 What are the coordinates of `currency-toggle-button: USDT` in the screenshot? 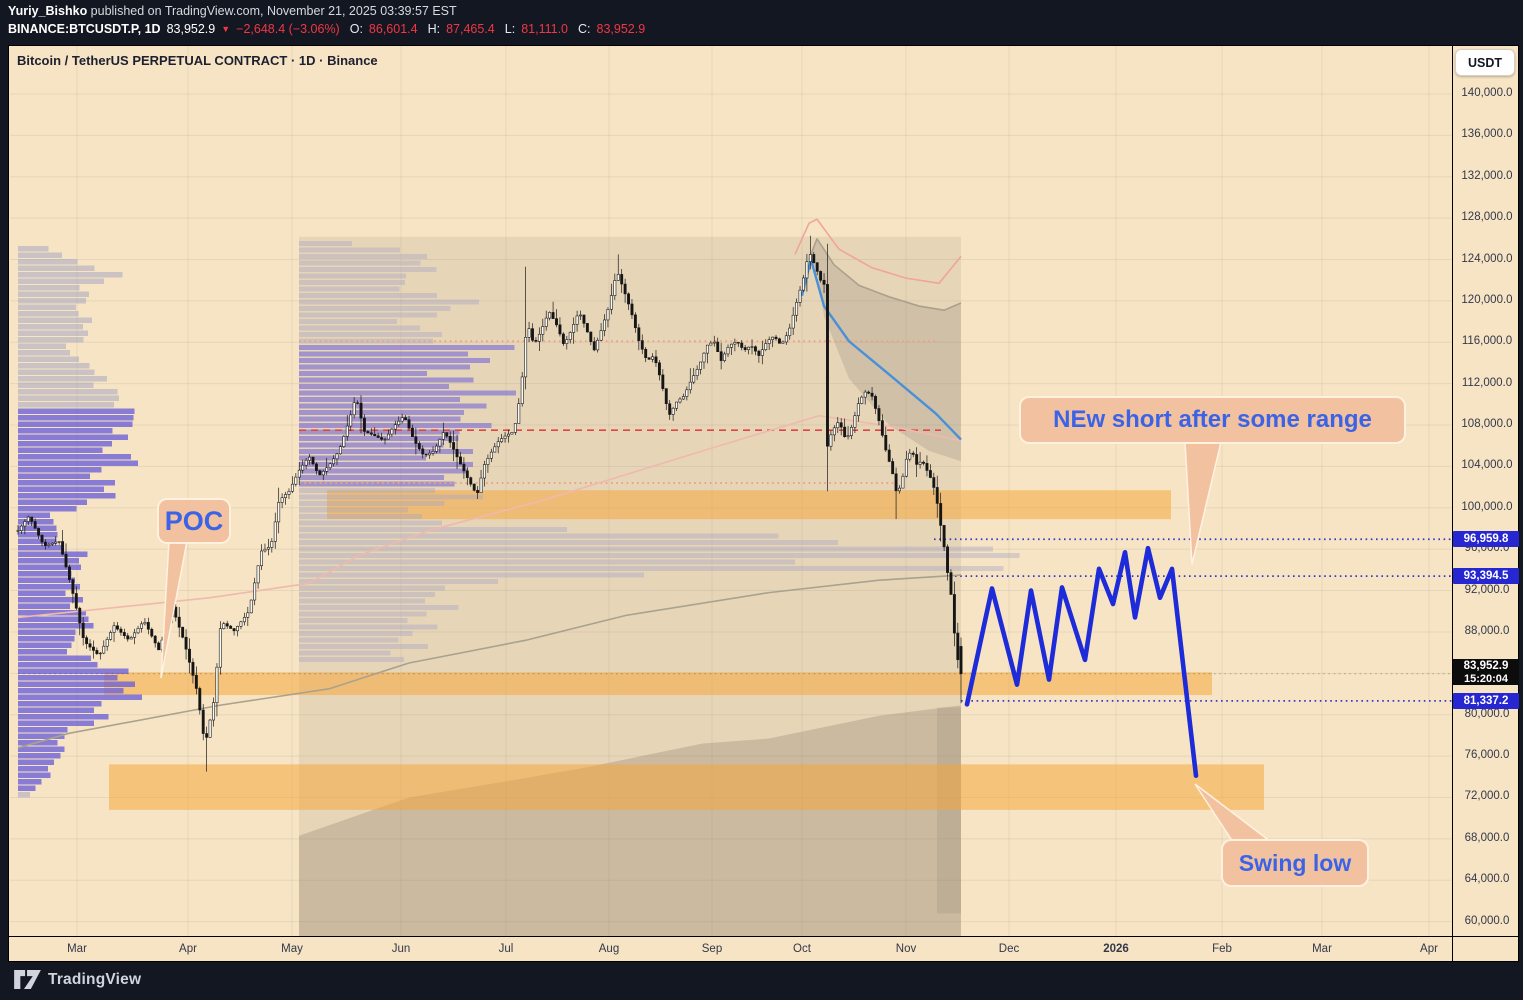 It's located at (1485, 62).